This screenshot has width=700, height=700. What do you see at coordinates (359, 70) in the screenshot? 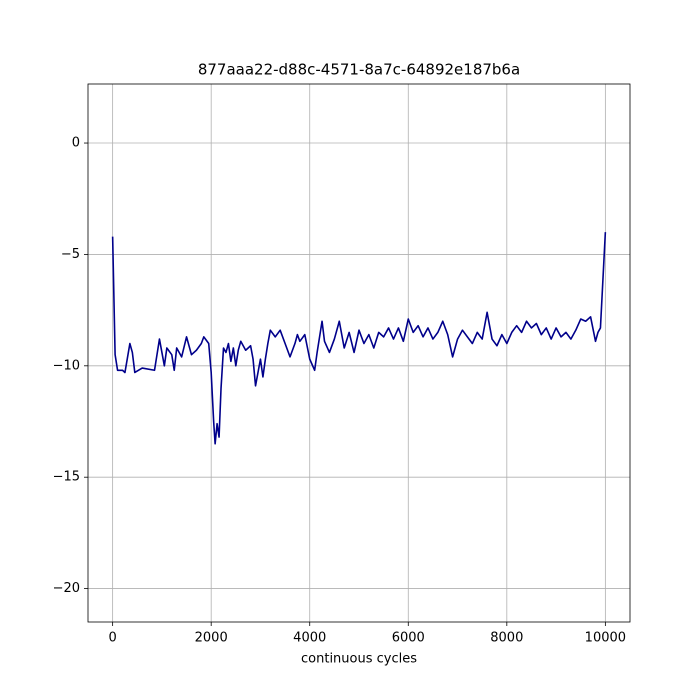
I see `chart-title: 877aaa22-d88c-4571-8a7c-64892e187b6a` at bounding box center [359, 70].